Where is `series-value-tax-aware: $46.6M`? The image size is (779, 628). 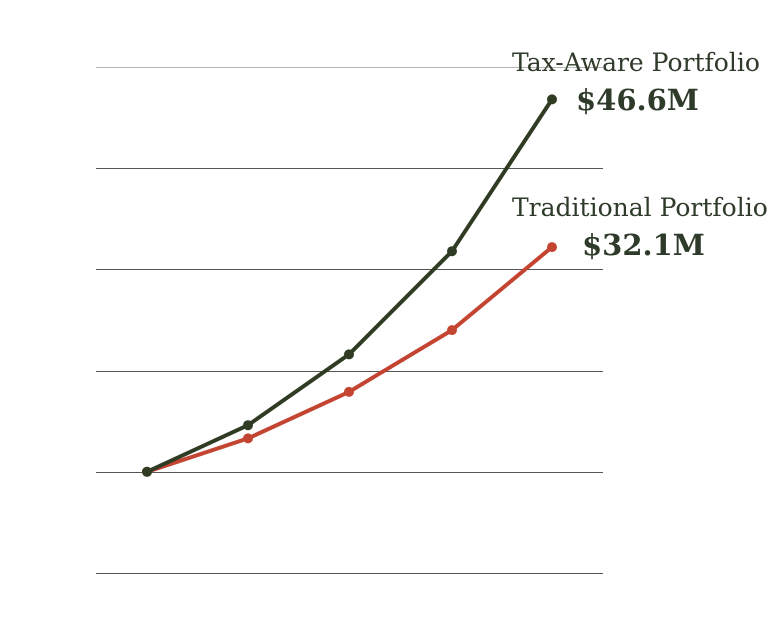 series-value-tax-aware: $46.6M is located at coordinates (637, 100).